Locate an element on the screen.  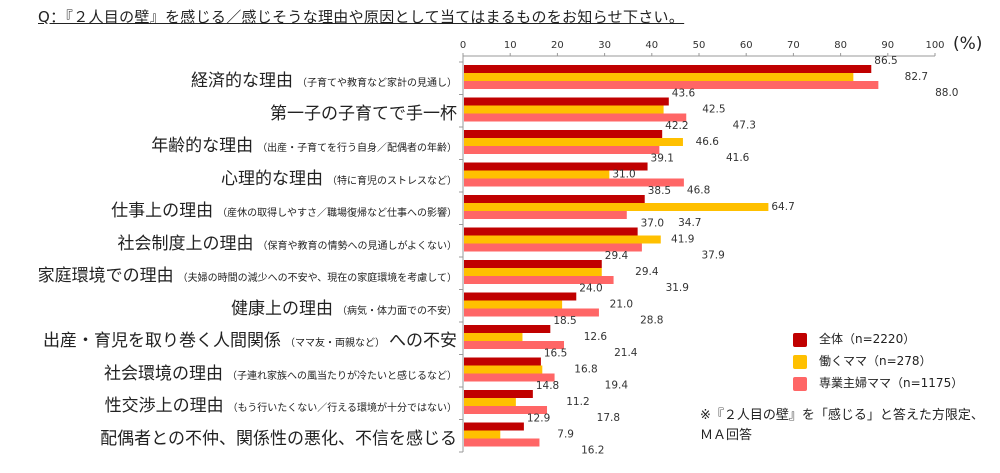
data-label: 16.2 is located at coordinates (592, 451).